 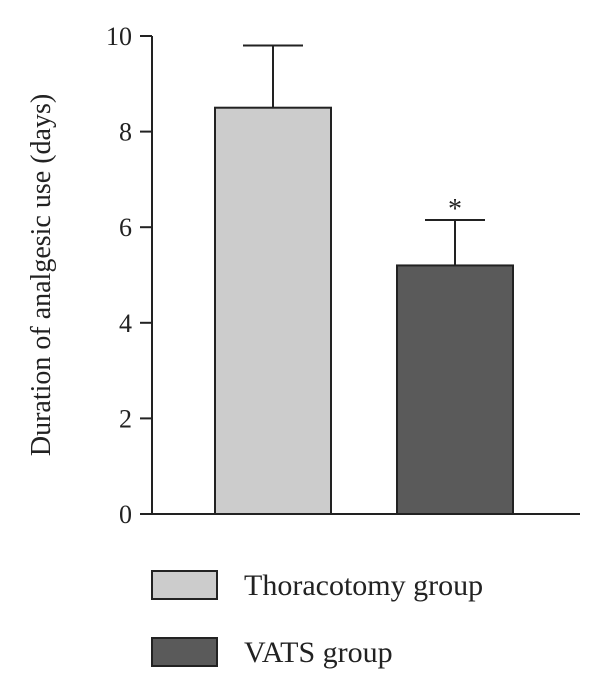 What do you see at coordinates (125, 514) in the screenshot?
I see `y-tick-label: 0` at bounding box center [125, 514].